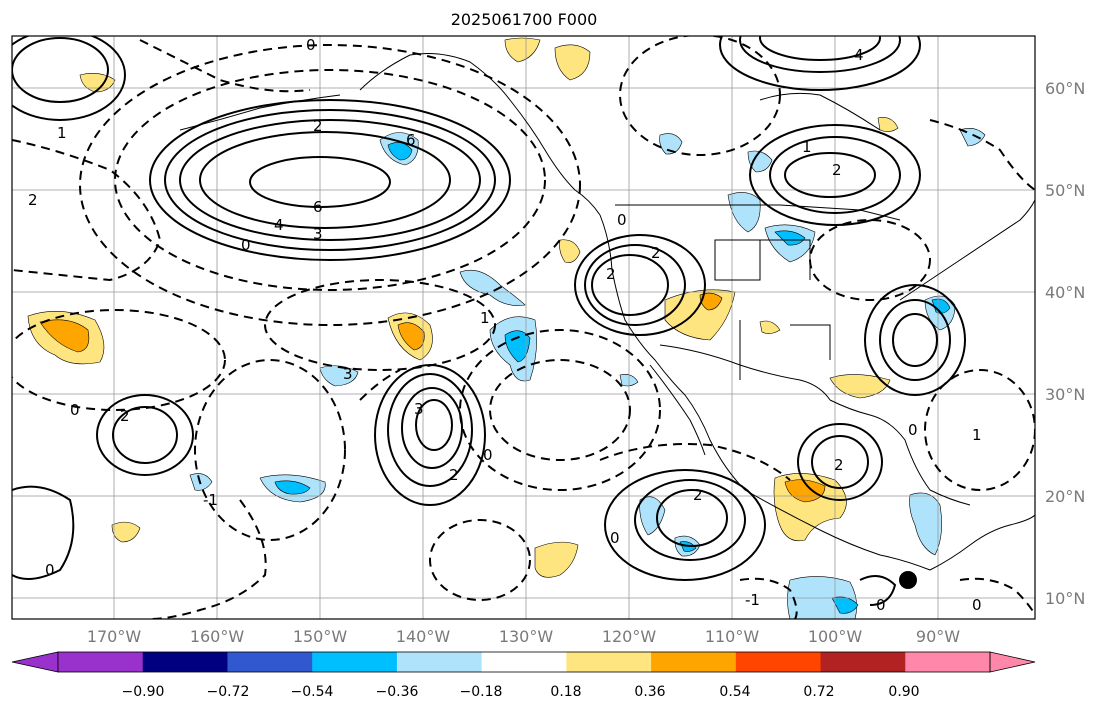 The image size is (1105, 712). Describe the element at coordinates (734, 692) in the screenshot. I see `colorbar-tick-label: 0.54` at that location.